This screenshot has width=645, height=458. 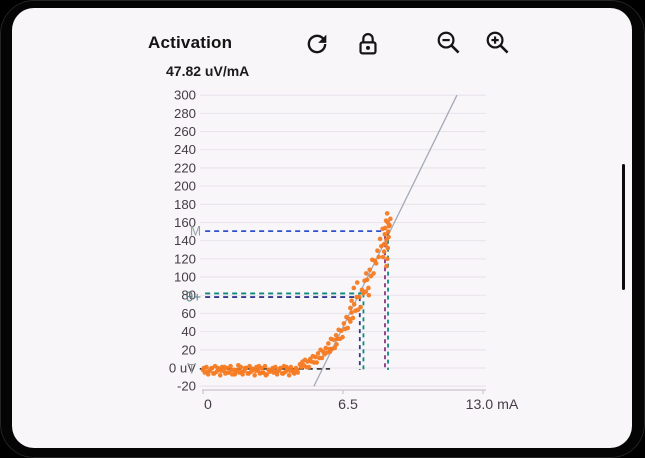 I want to click on scrollbar, so click(x=623, y=227).